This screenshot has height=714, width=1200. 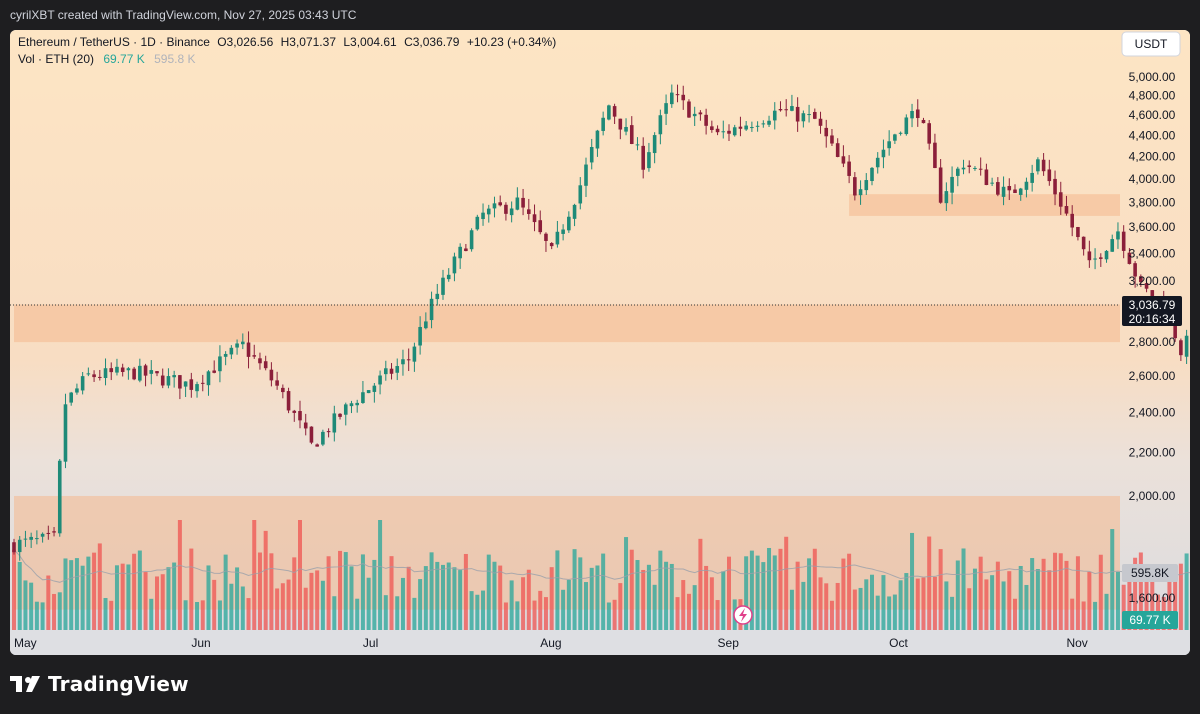 What do you see at coordinates (1152, 135) in the screenshot?
I see `price-tick-label: 4,400.00` at bounding box center [1152, 135].